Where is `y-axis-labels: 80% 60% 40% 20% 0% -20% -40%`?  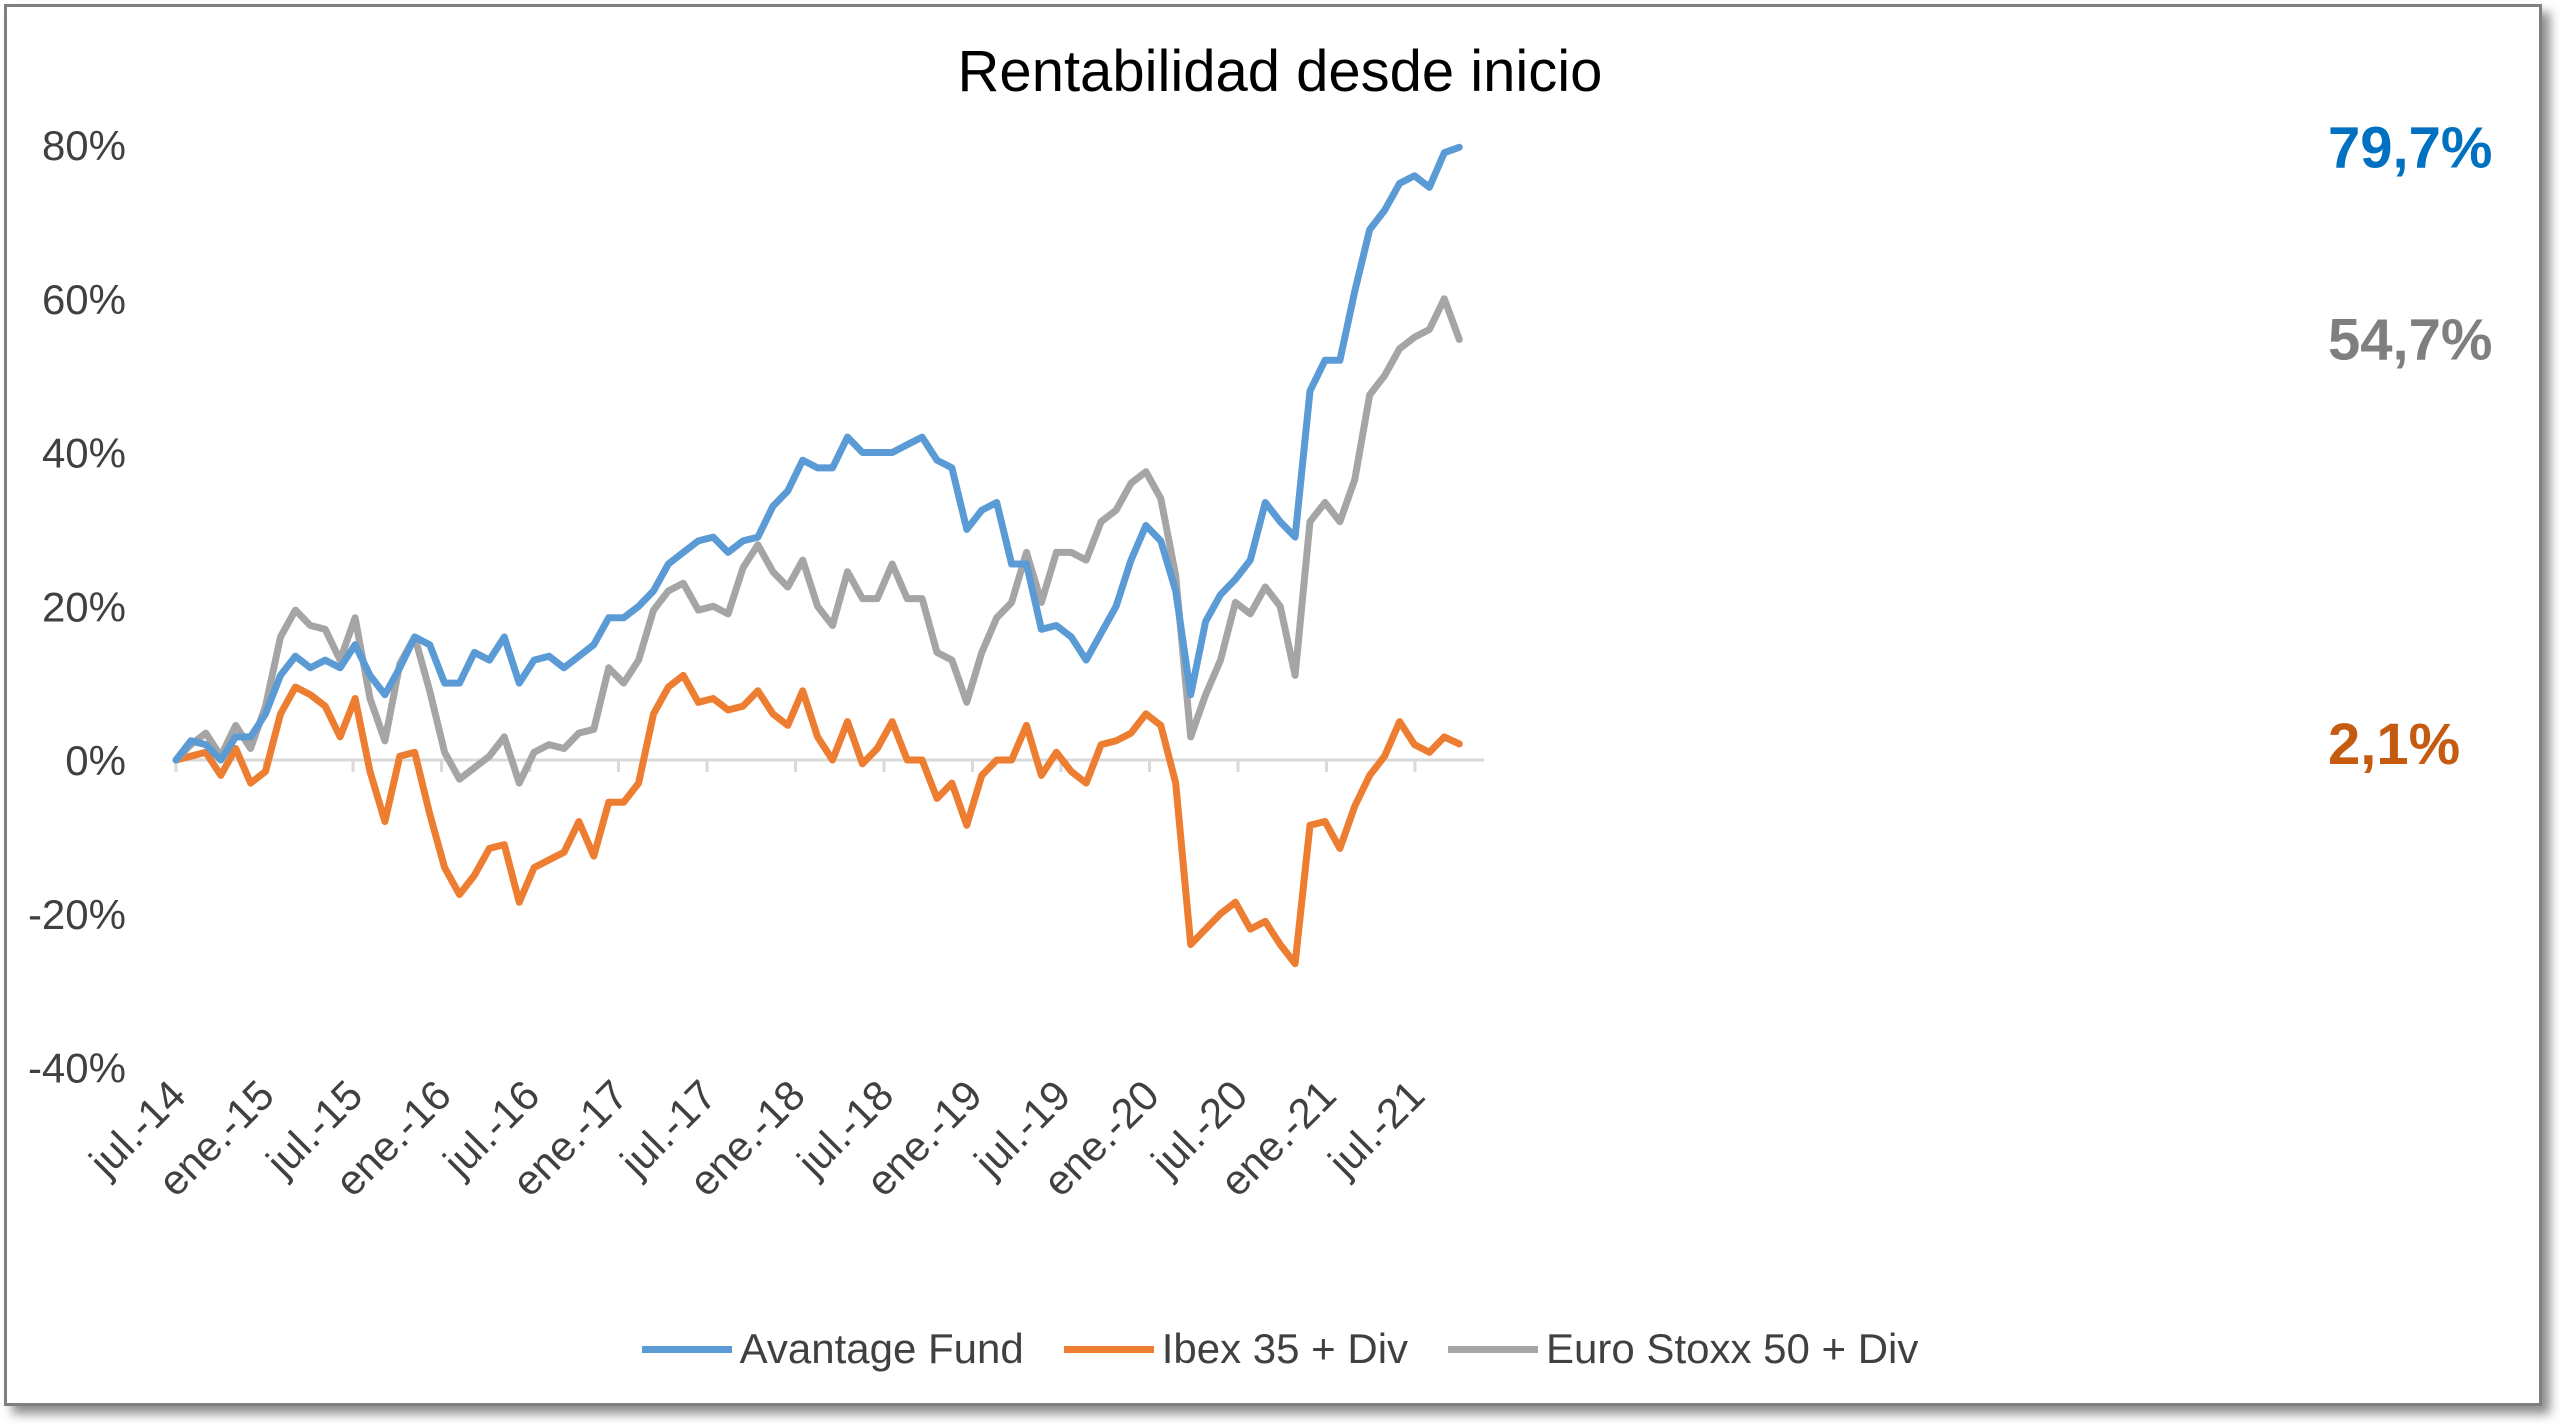 y-axis-labels: 80% 60% 40% 20% 0% -20% -40% is located at coordinates (77, 607).